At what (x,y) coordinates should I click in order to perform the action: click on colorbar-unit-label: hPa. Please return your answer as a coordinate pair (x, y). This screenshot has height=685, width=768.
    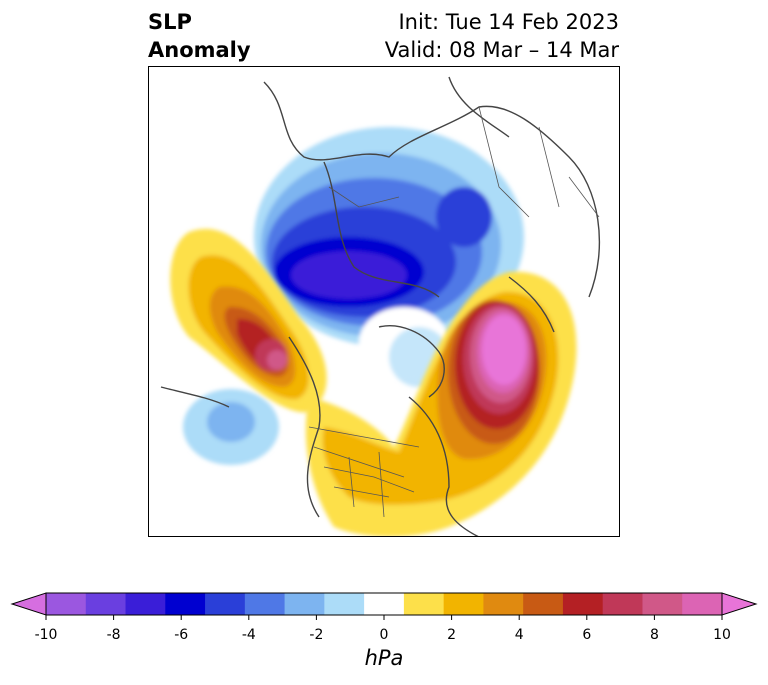
    Looking at the image, I should click on (384, 658).